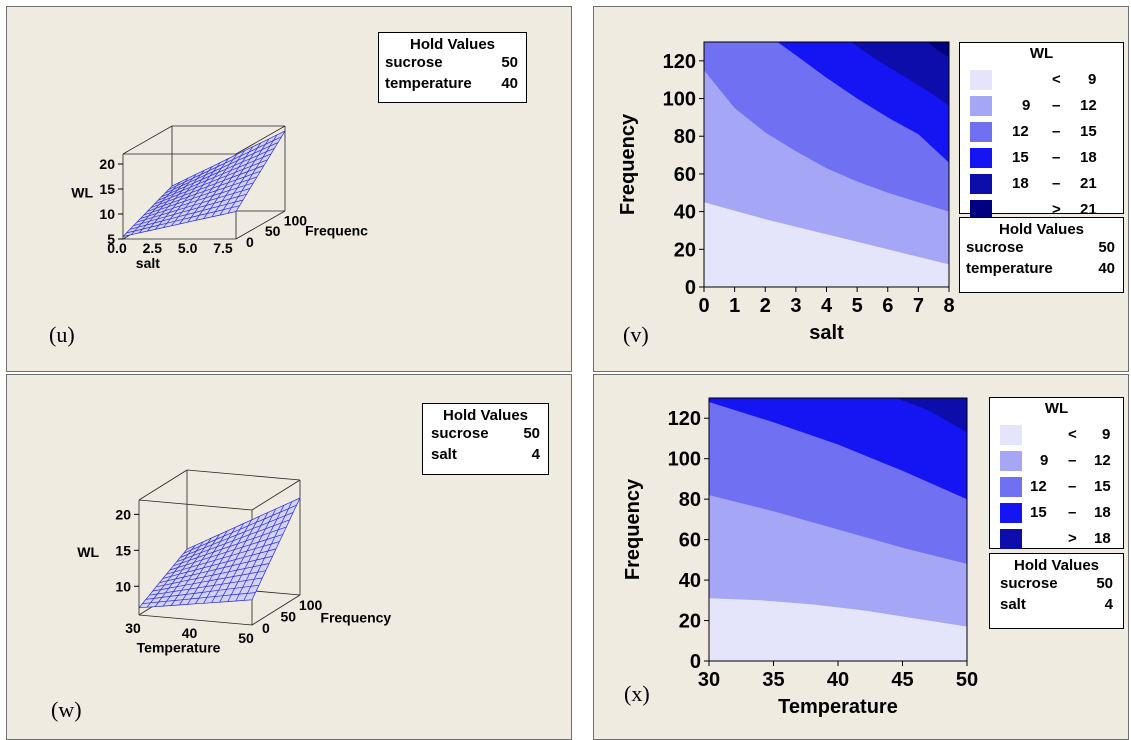 The height and width of the screenshot is (740, 1131). I want to click on hold-value: 4, so click(535, 454).